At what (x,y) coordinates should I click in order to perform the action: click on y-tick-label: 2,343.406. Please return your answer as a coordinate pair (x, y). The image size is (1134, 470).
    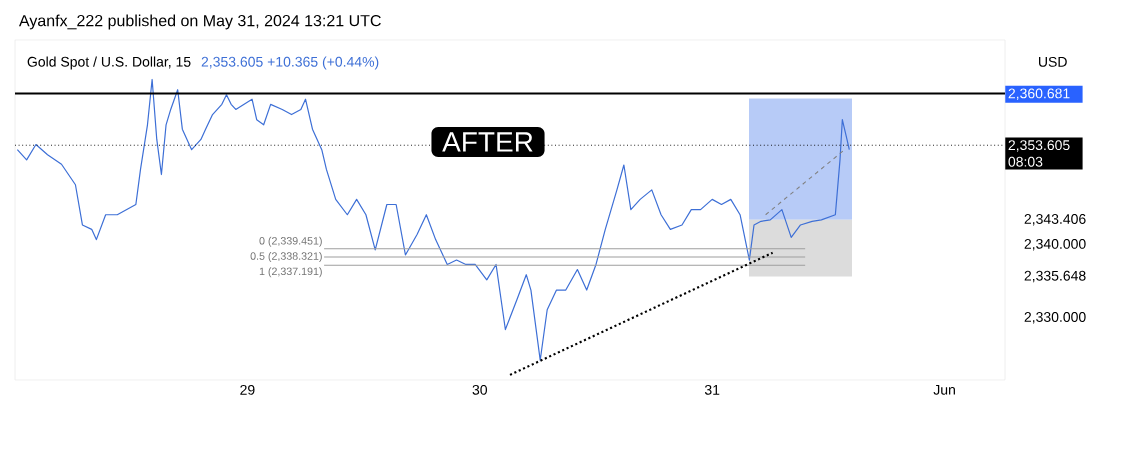
    Looking at the image, I should click on (1055, 220).